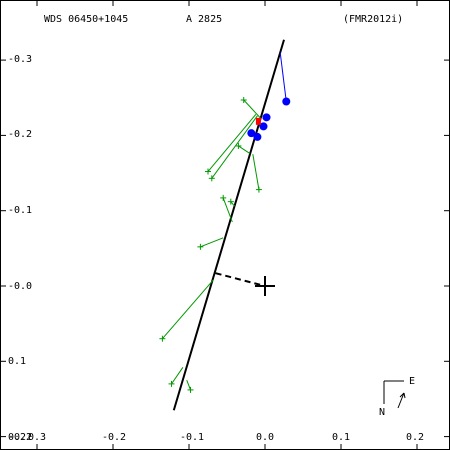 This screenshot has width=450, height=450. What do you see at coordinates (382, 412) in the screenshot?
I see `compass-north-label: N` at bounding box center [382, 412].